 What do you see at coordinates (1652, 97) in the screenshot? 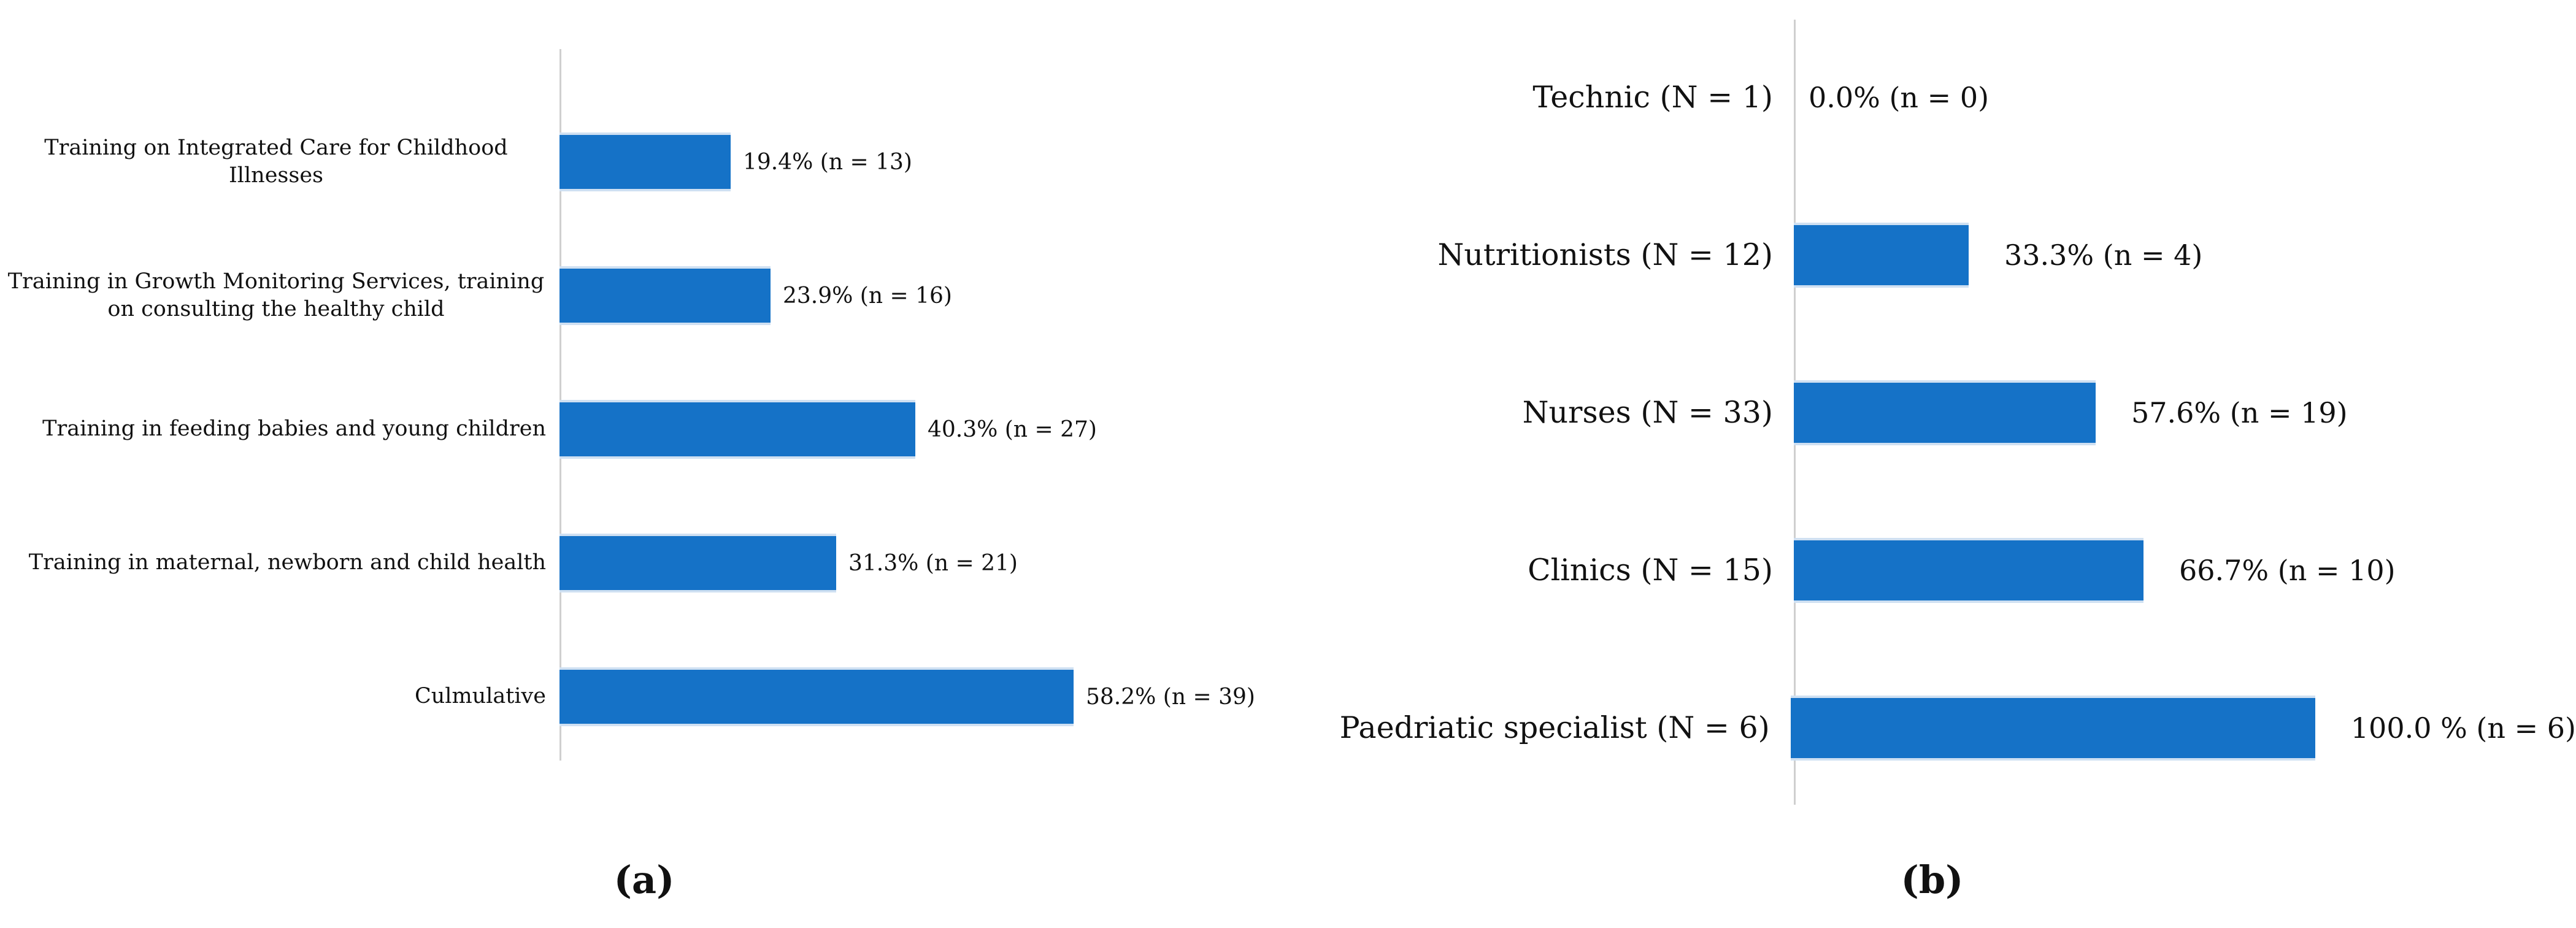
I see `category-label: Technic (N = 1)` at bounding box center [1652, 97].